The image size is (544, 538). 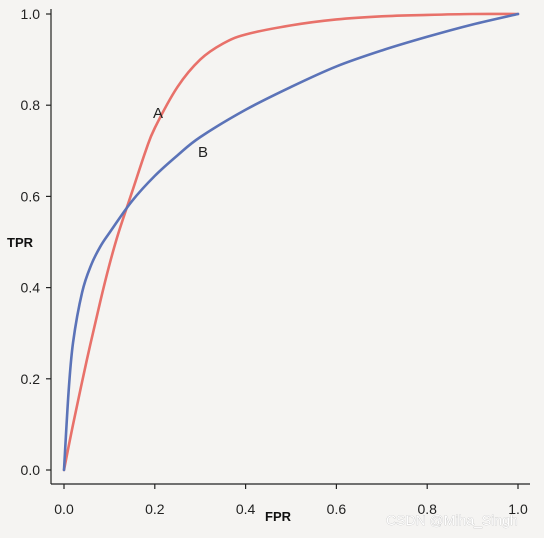 I want to click on x-tick-label: 0.8, so click(x=427, y=509).